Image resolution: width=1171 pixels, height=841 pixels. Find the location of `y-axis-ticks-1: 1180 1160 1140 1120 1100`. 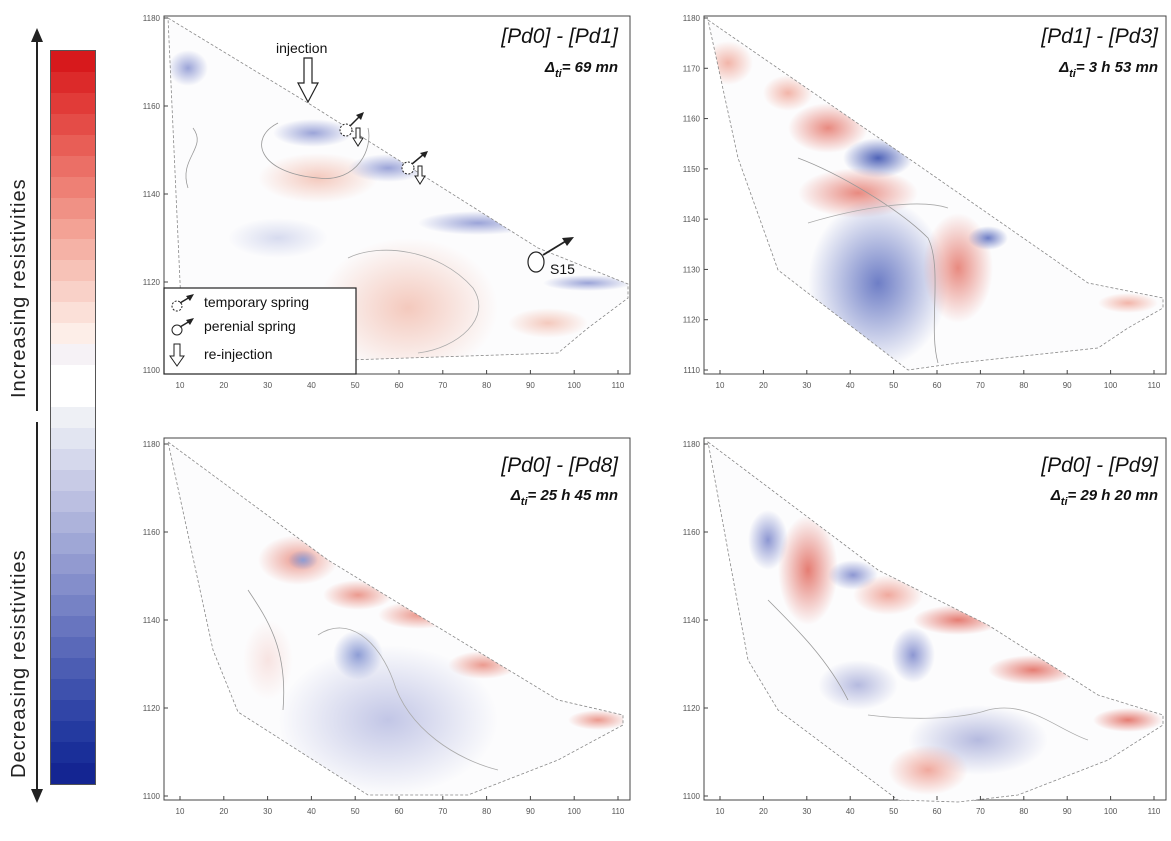

y-axis-ticks-1: 1180 1160 1140 1120 1100 is located at coordinates (155, 194).